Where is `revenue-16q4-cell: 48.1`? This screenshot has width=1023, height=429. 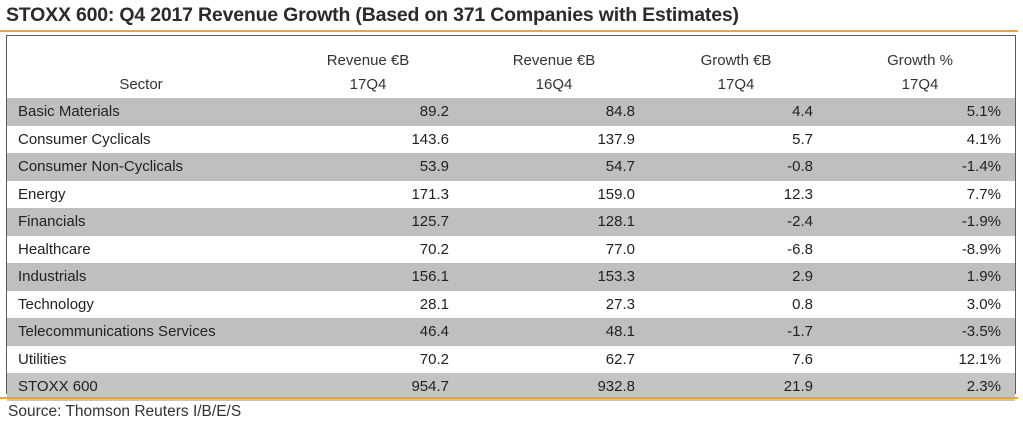
revenue-16q4-cell: 48.1 is located at coordinates (554, 332).